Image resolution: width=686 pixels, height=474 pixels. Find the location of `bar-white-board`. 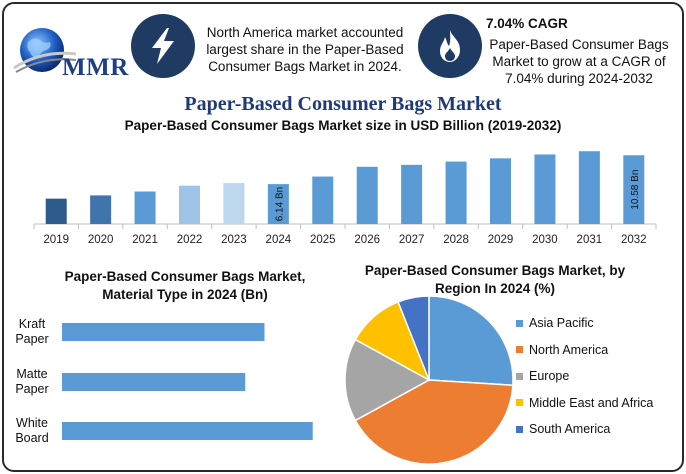

bar-white-board is located at coordinates (187, 431).